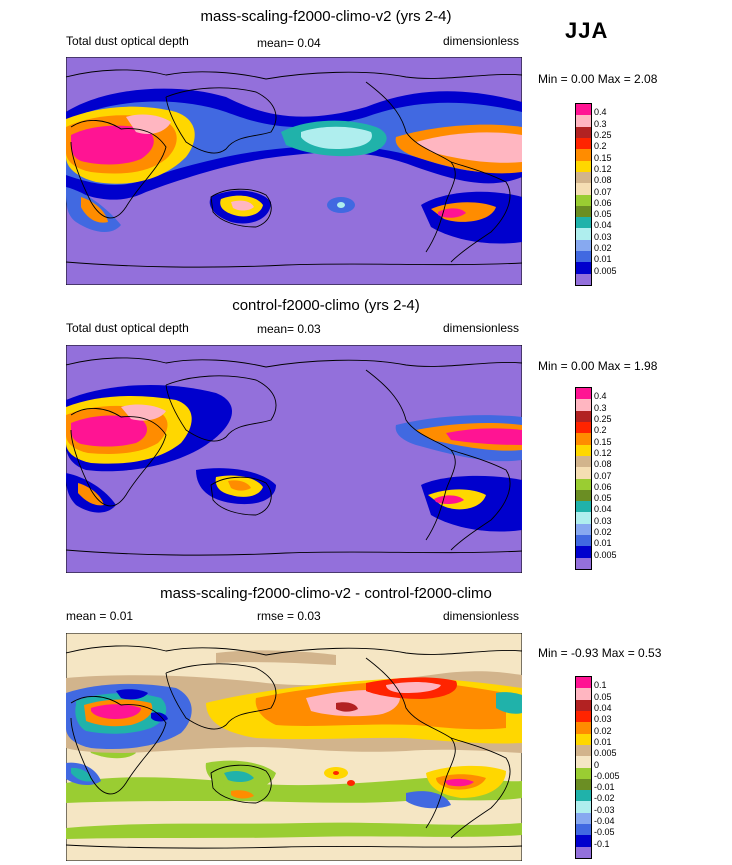 This screenshot has width=732, height=865. What do you see at coordinates (326, 305) in the screenshot?
I see `panel2-title: control-f2000-climo (yrs 2-4)` at bounding box center [326, 305].